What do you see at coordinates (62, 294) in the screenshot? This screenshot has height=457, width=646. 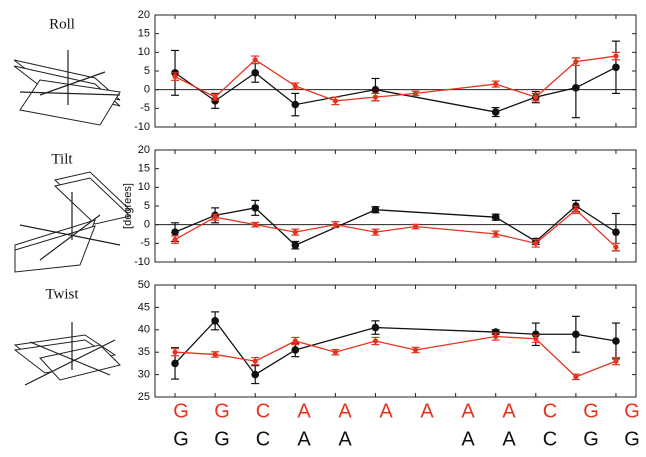 I see `panel-title: Twist` at bounding box center [62, 294].